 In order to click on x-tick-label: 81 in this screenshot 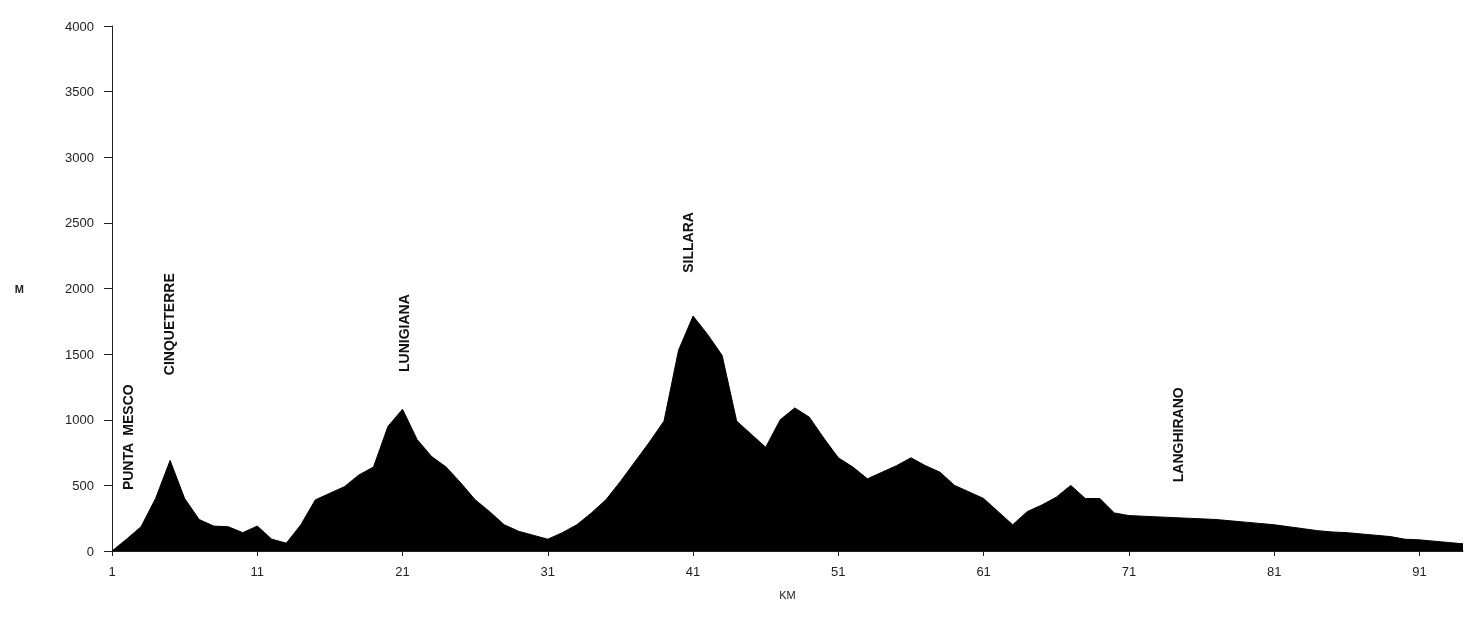, I will do `click(1274, 571)`.